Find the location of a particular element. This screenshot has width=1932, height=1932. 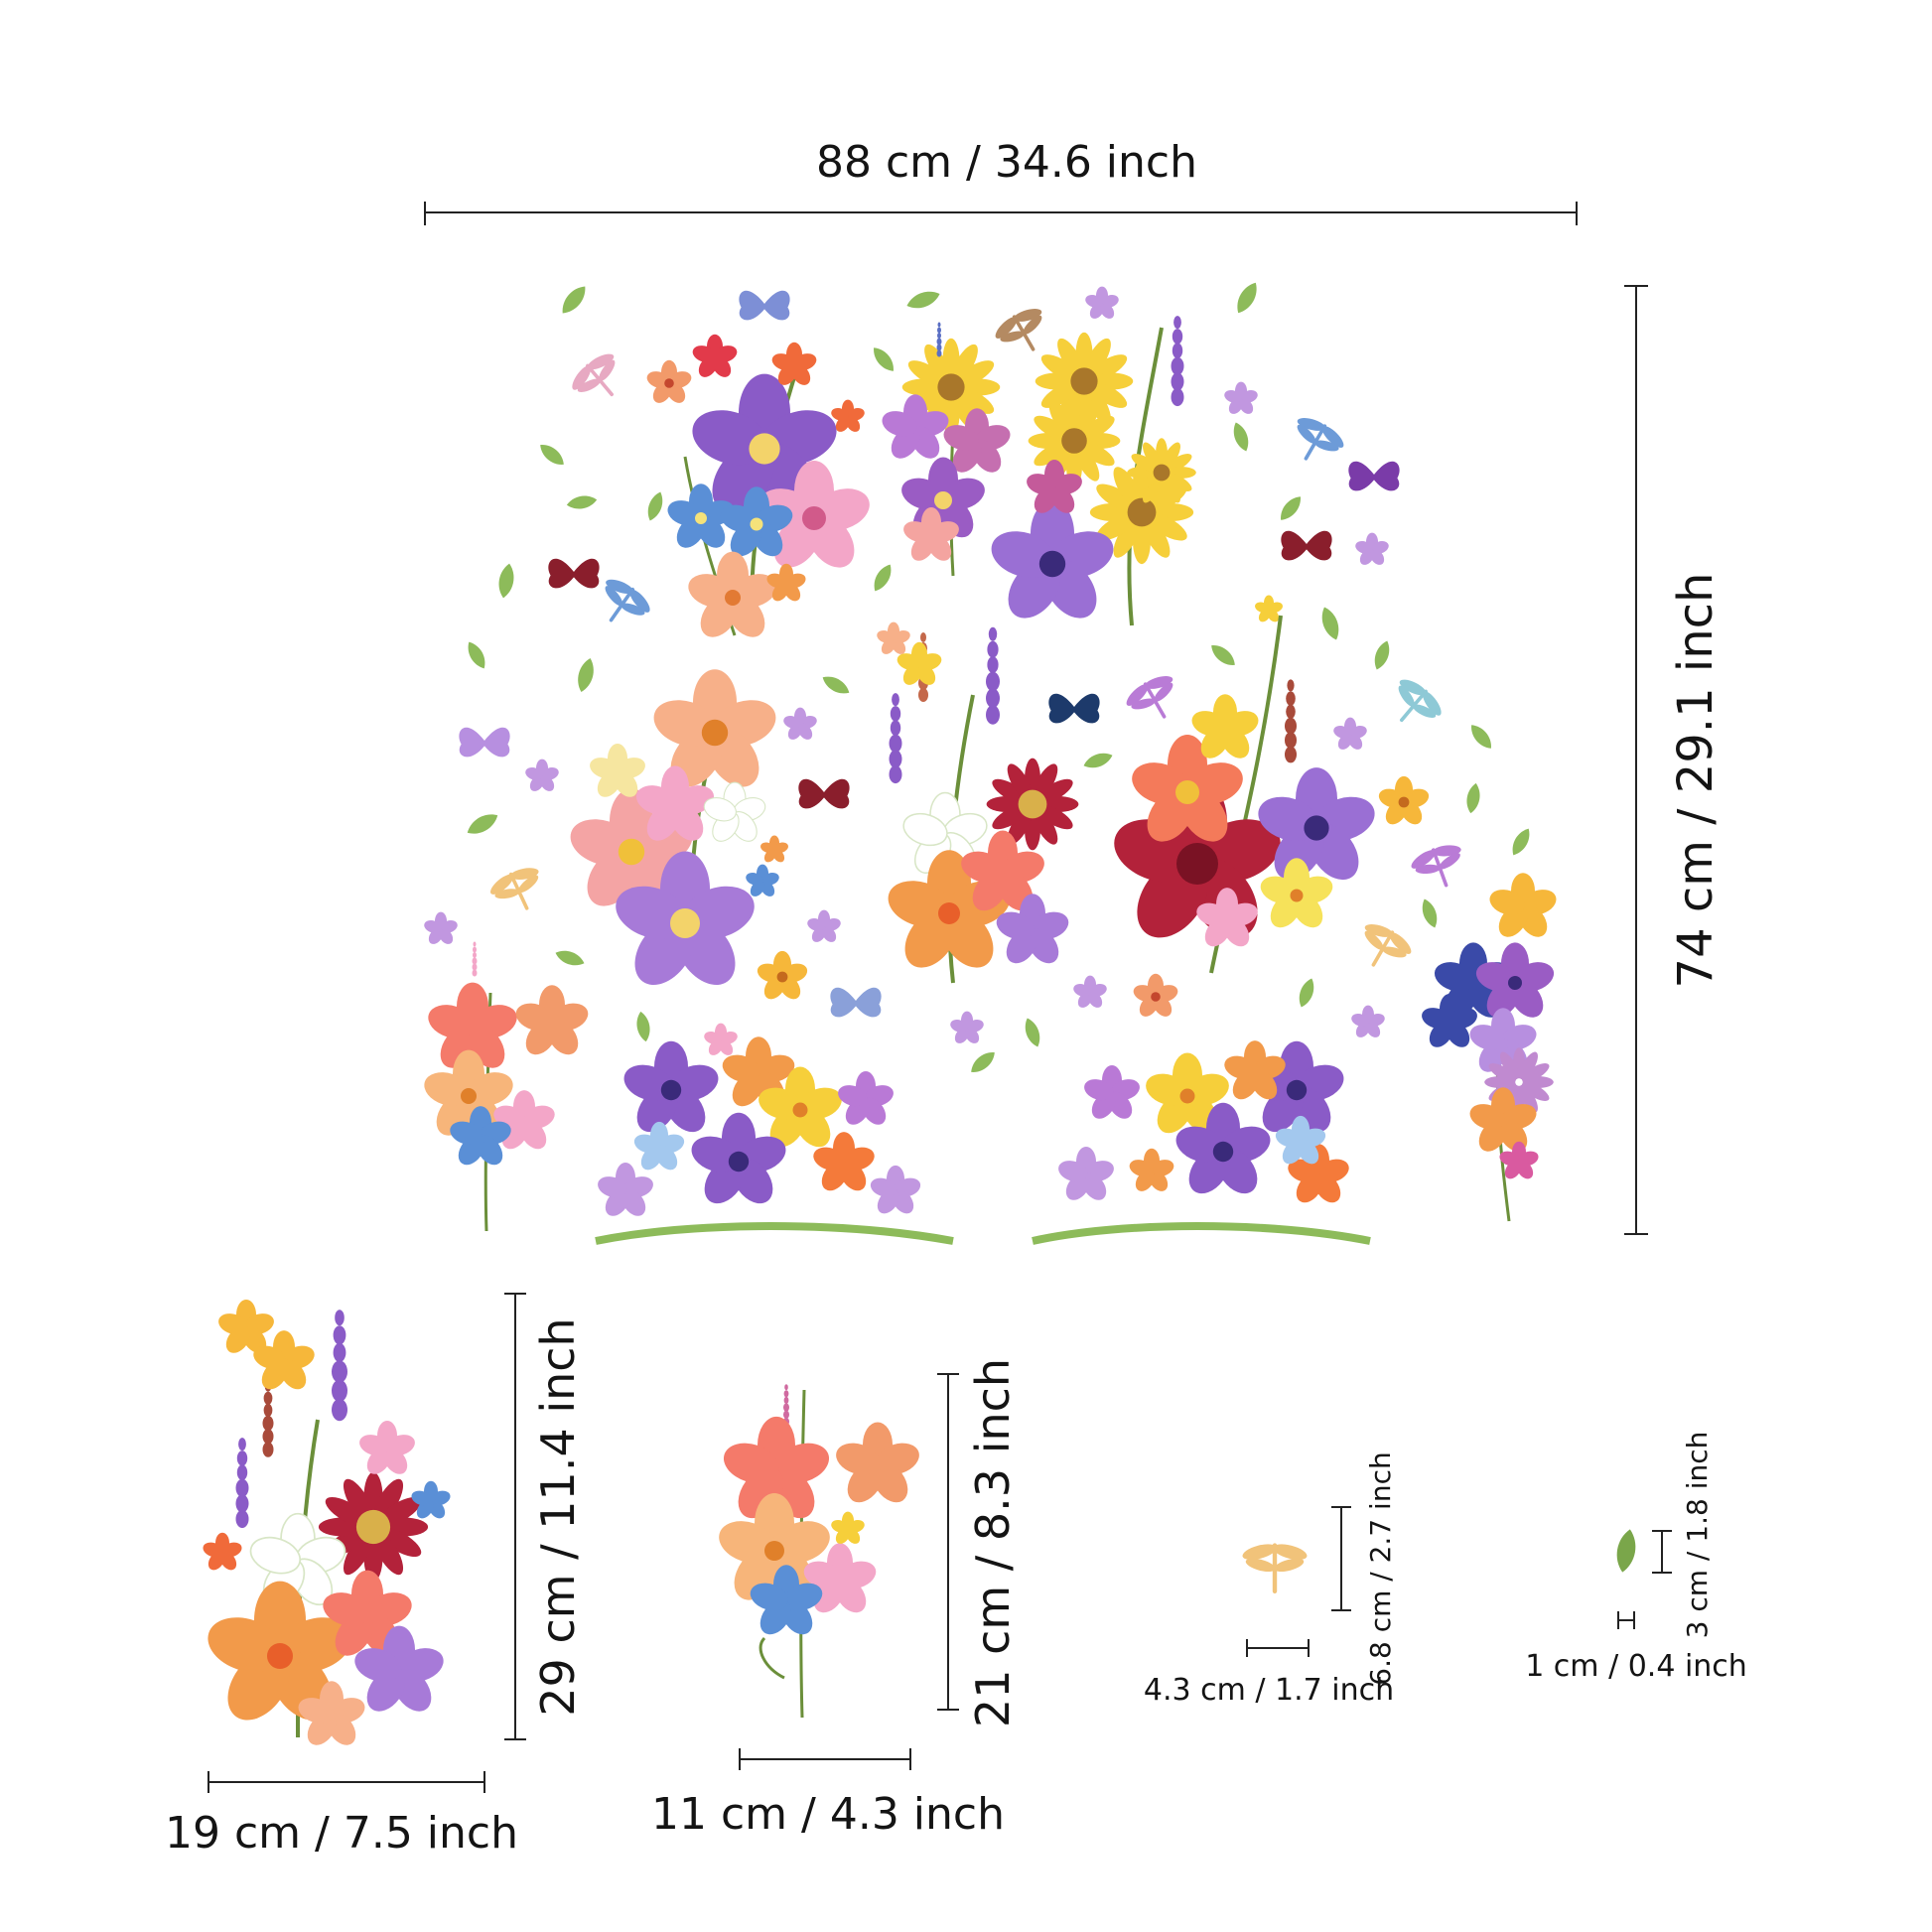

small-bouquet-height-line is located at coordinates (948, 1542).